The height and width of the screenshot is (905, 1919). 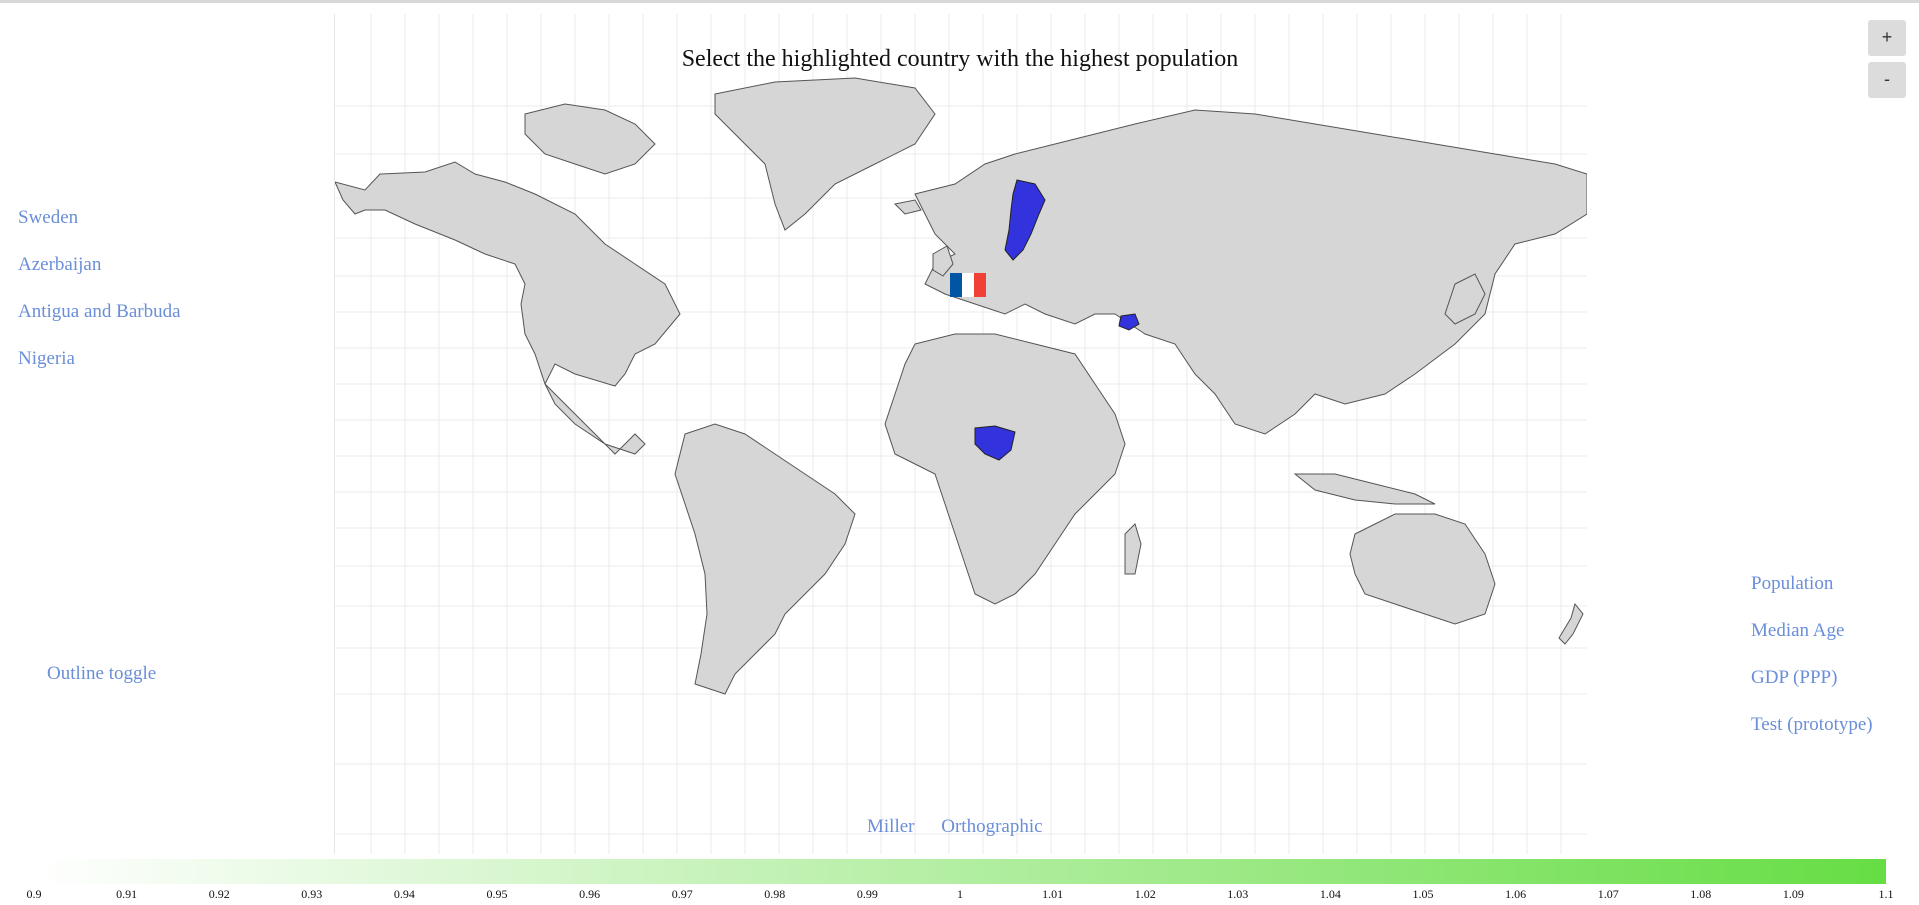 I want to click on metric-test-prototype: Test (prototype), so click(x=1812, y=724).